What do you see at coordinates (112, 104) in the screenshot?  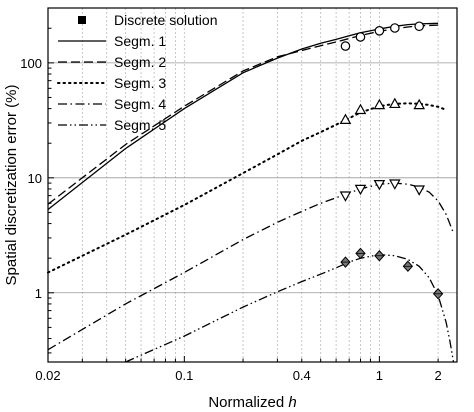 I see `legend-item: Segm. 4` at bounding box center [112, 104].